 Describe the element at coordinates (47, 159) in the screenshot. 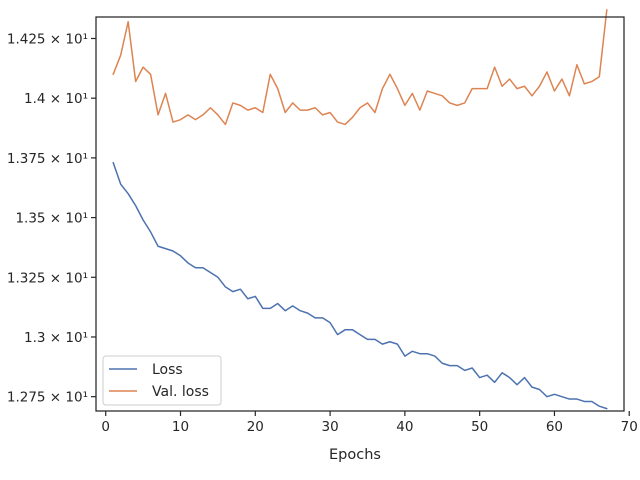

I see `y-tick-label-4: 1.375 × 10¹` at that location.